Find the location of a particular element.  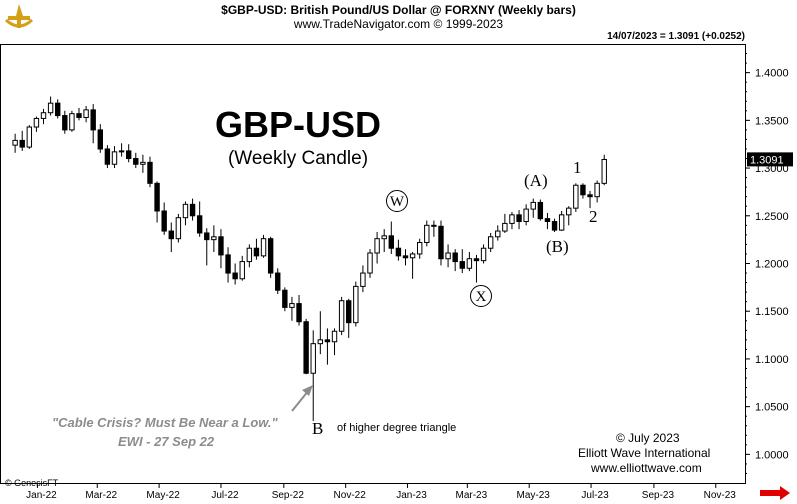

chart-subtitle: (Weekly Candle) is located at coordinates (298, 158).